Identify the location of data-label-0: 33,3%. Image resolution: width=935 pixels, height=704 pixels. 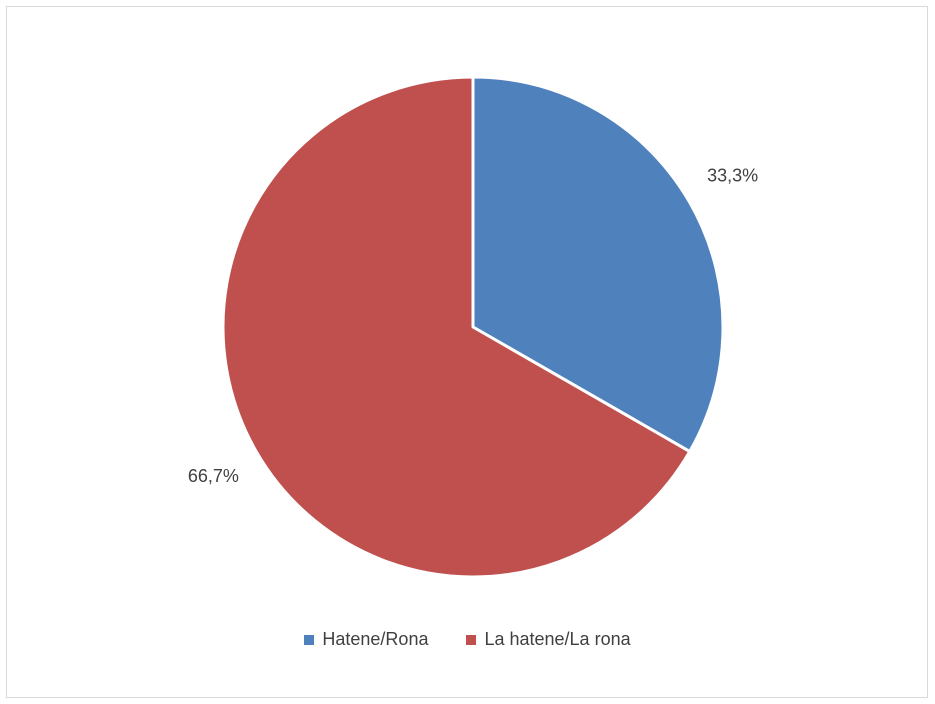
(732, 175).